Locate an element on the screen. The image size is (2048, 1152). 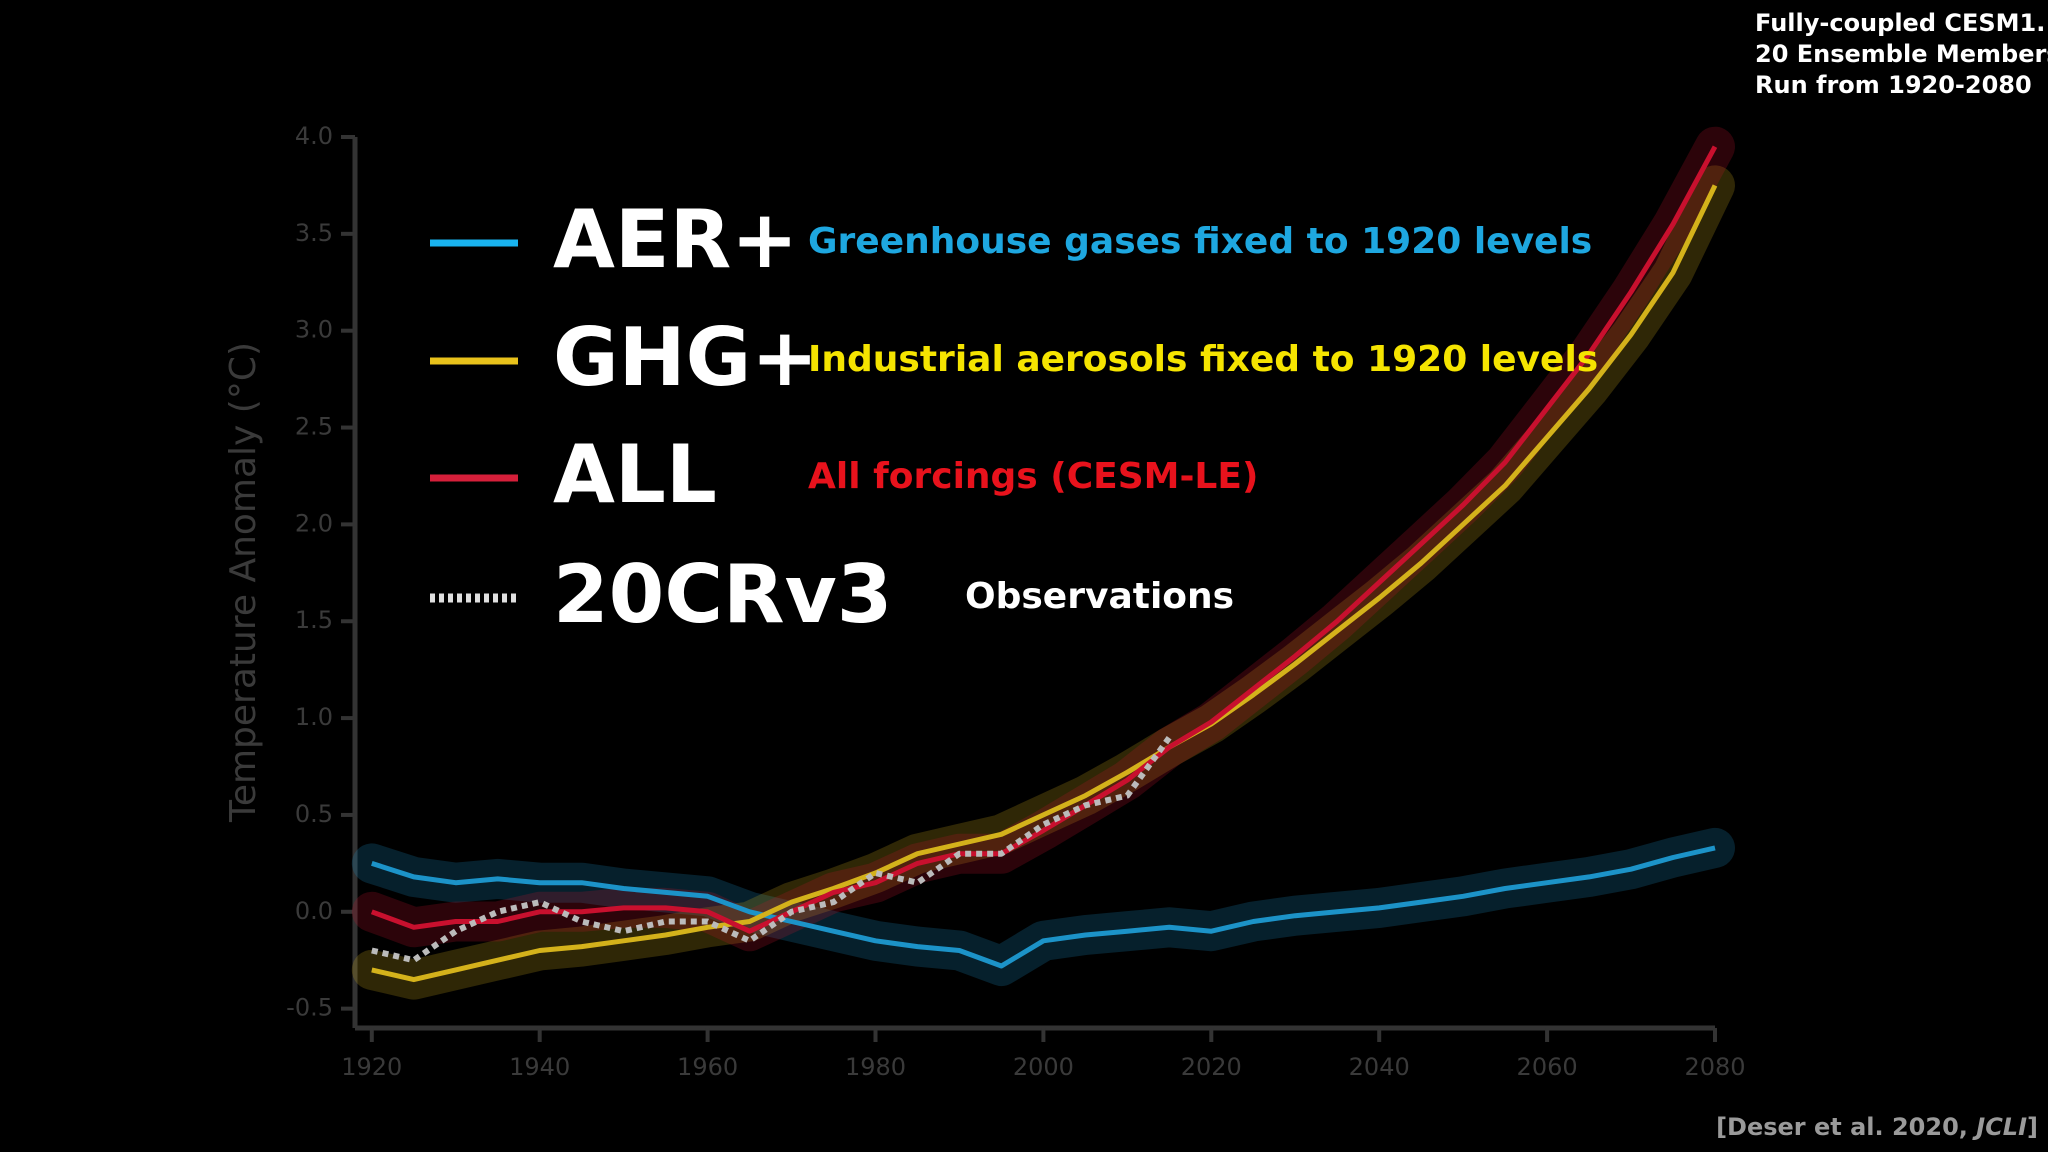
legend-description: Greenhouse gases fixed to 1920 levels is located at coordinates (1200, 241).